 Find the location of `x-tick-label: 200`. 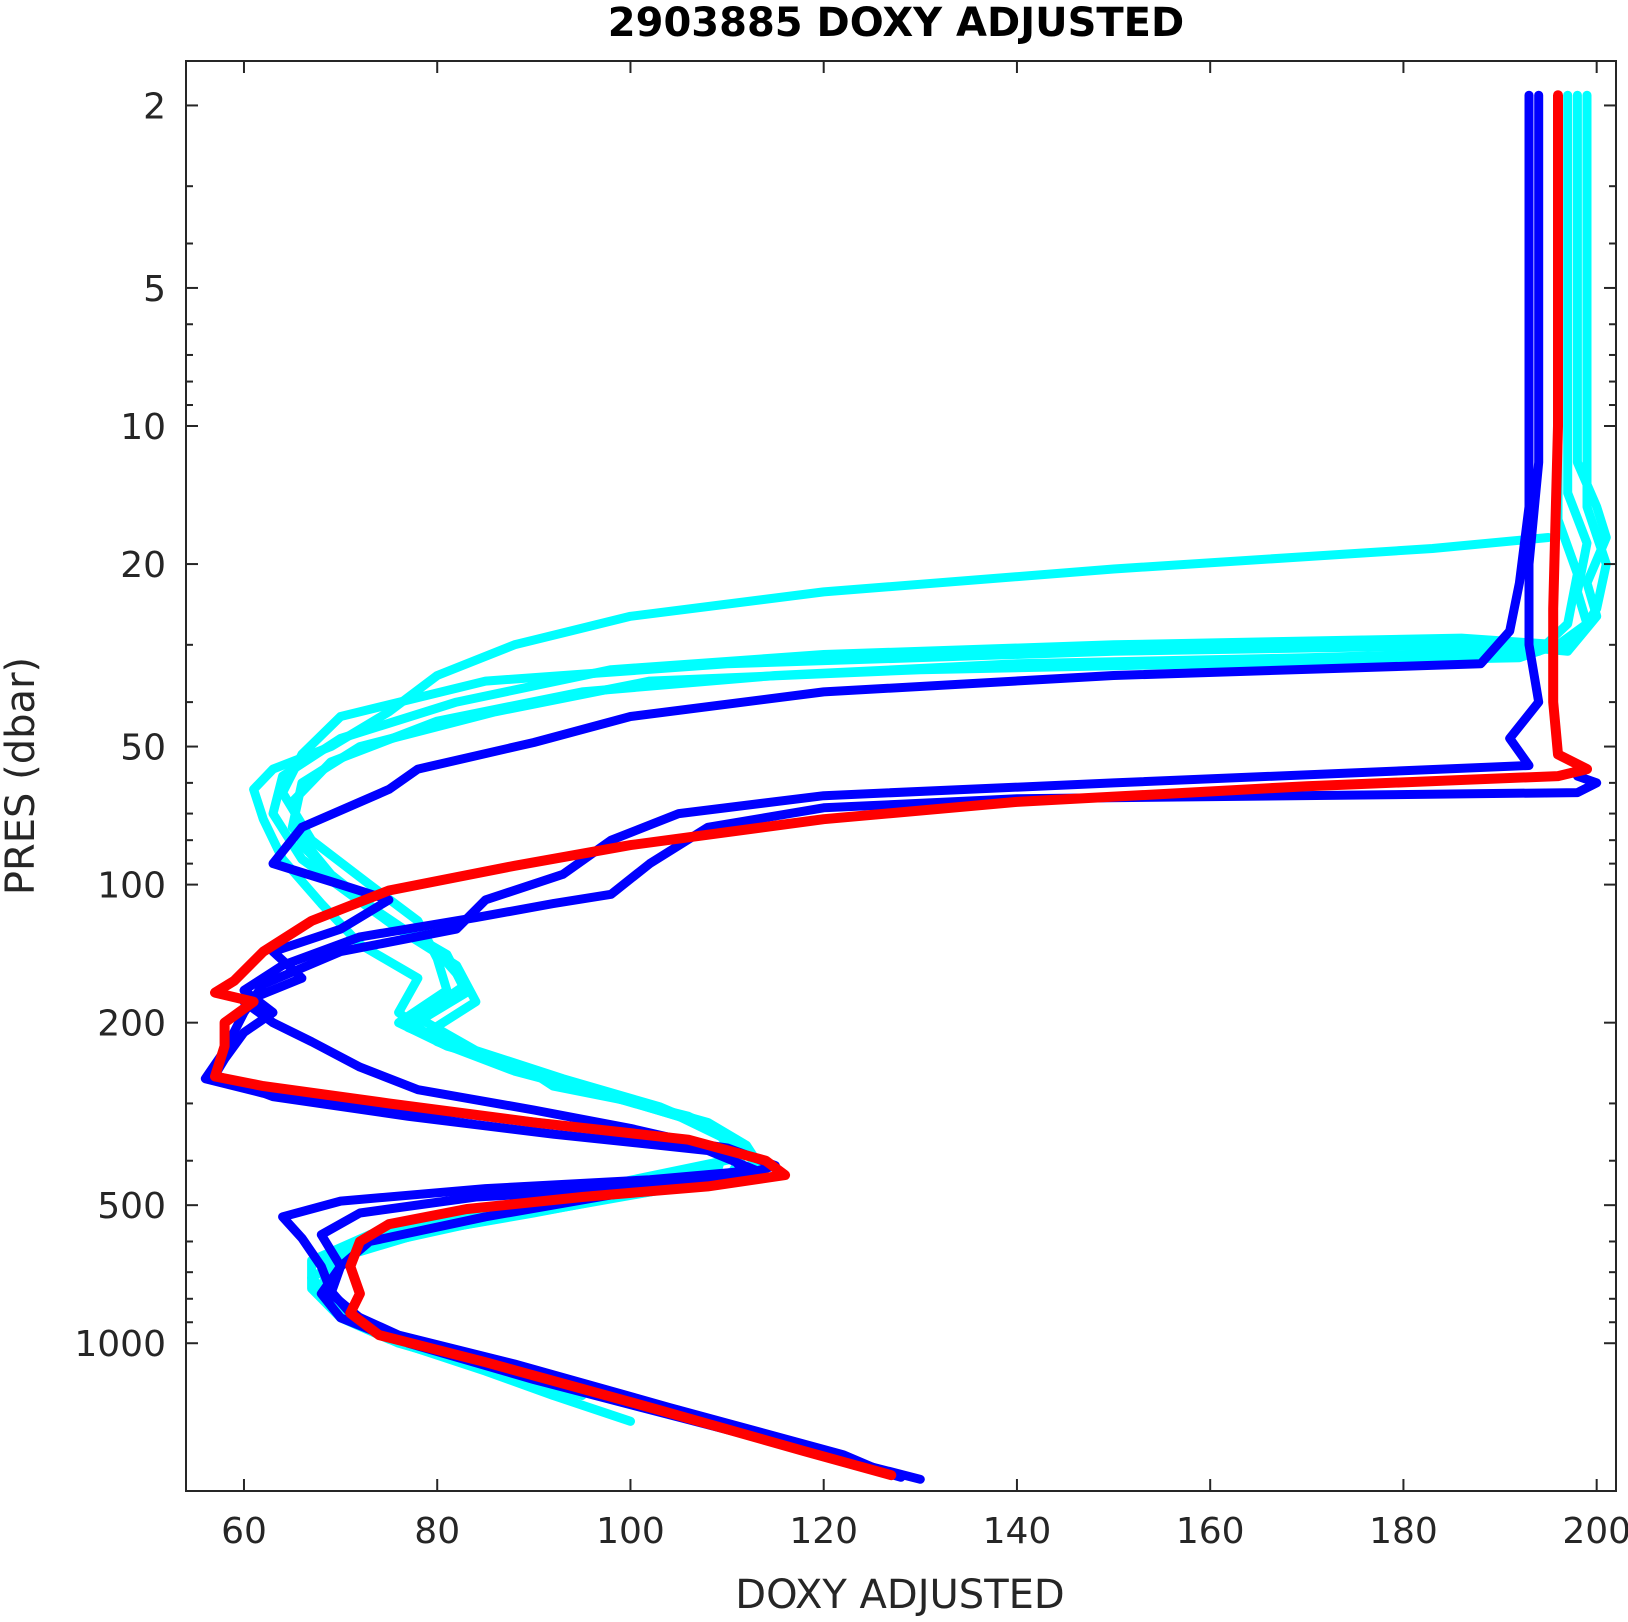

x-tick-label: 200 is located at coordinates (1595, 1531).